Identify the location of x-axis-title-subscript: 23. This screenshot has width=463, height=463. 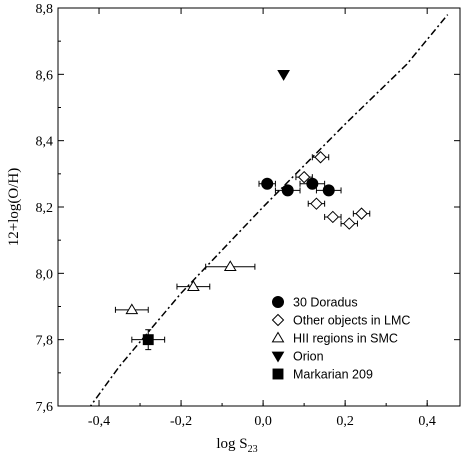
(253, 449).